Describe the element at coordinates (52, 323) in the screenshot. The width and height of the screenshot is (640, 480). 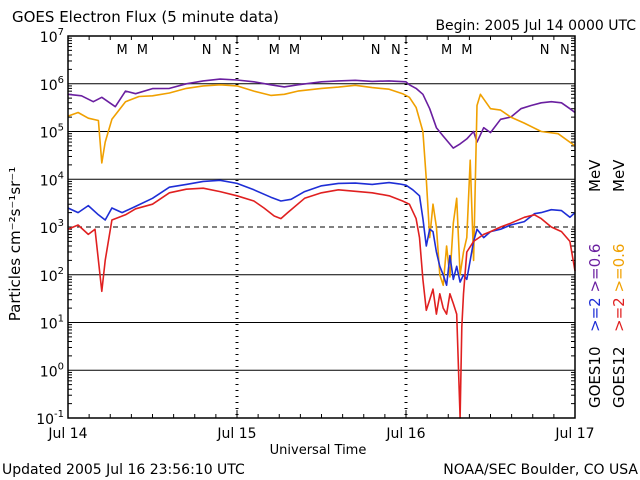
I see `y-tick-label: 10¹` at that location.